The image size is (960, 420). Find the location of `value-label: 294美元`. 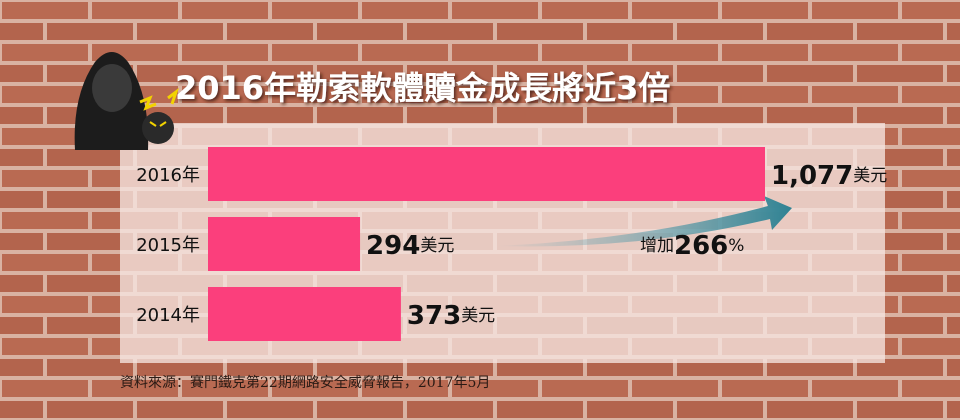

value-label: 294美元 is located at coordinates (410, 246).